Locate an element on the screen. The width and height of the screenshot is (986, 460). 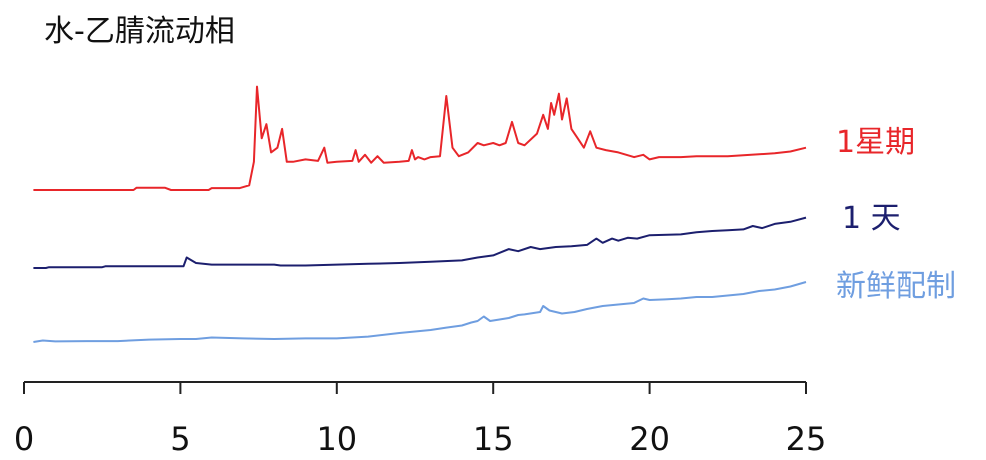
legend-label-1: 1 天 is located at coordinates (871, 218).